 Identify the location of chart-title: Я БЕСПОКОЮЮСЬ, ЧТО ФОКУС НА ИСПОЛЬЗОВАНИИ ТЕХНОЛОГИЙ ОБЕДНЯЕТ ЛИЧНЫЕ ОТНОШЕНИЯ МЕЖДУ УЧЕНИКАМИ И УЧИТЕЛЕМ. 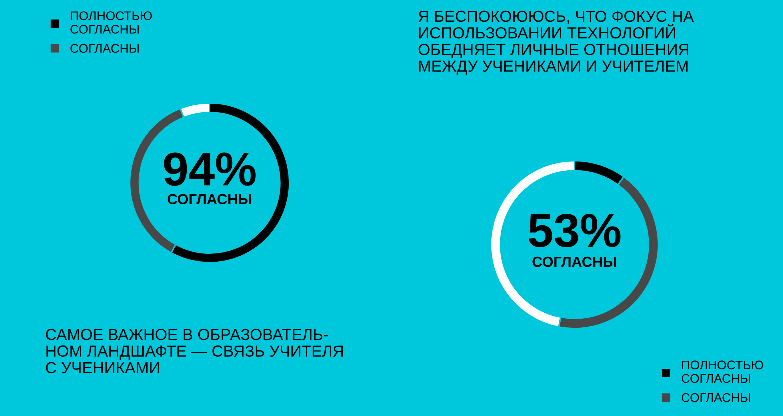
(556, 43).